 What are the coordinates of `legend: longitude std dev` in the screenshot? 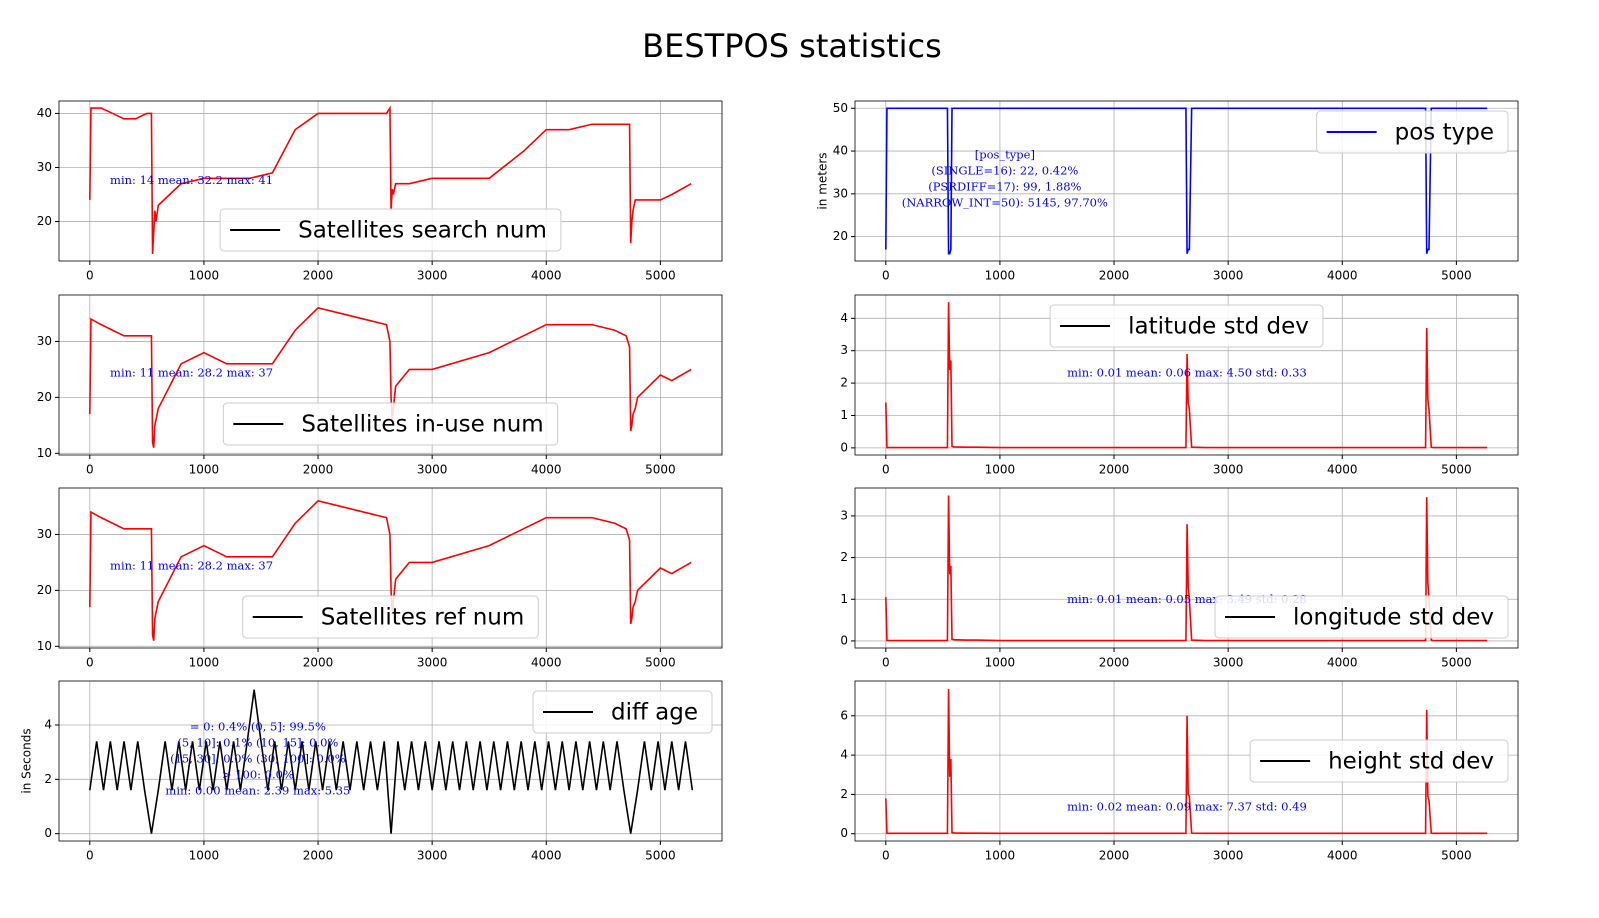 It's located at (1361, 617).